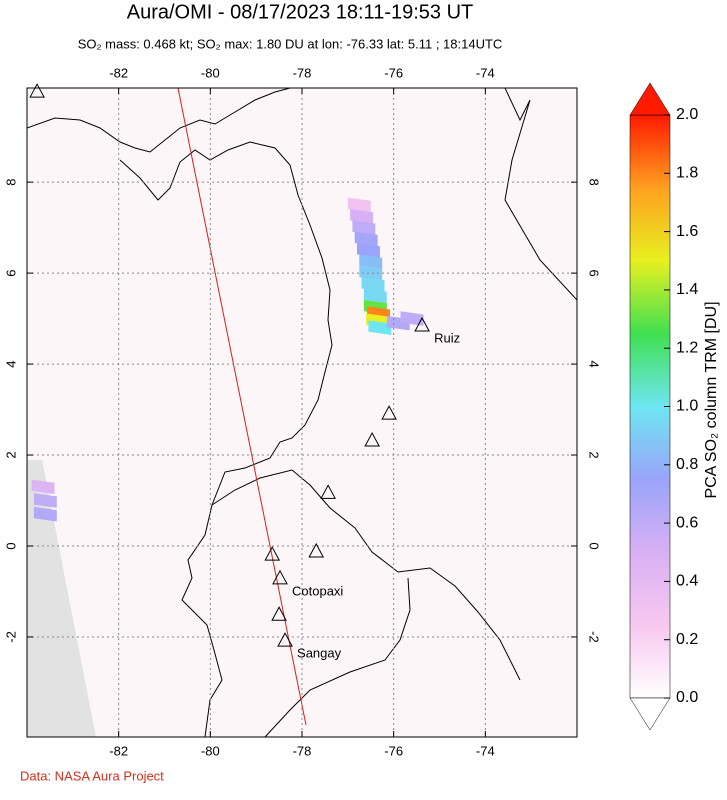  Describe the element at coordinates (687, 697) in the screenshot. I see `colorbar-tick-label: 0.0` at that location.